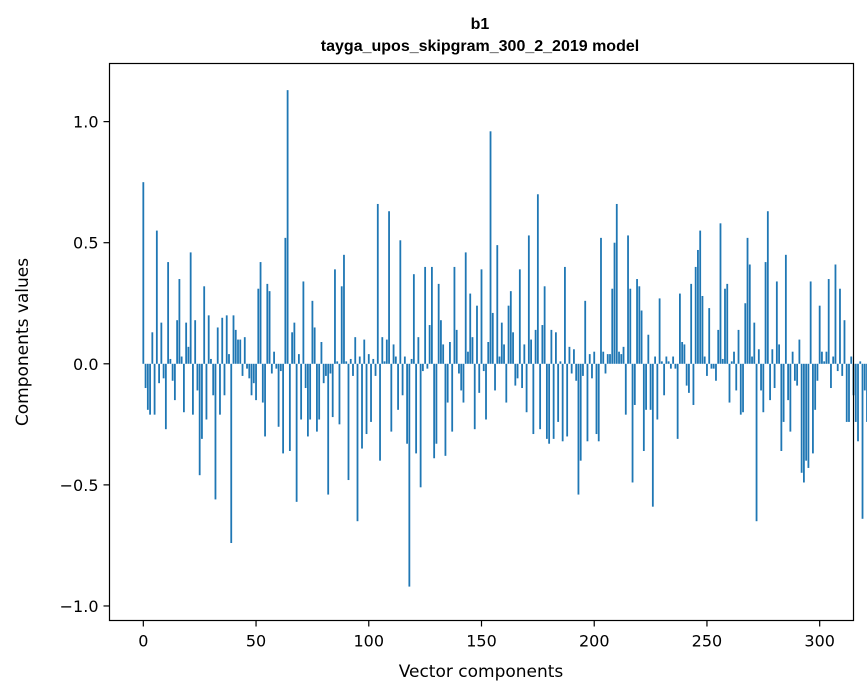 This screenshot has width=867, height=696. I want to click on x-axis-ticks: 0 50 100 150 200 250 300, so click(486, 635).